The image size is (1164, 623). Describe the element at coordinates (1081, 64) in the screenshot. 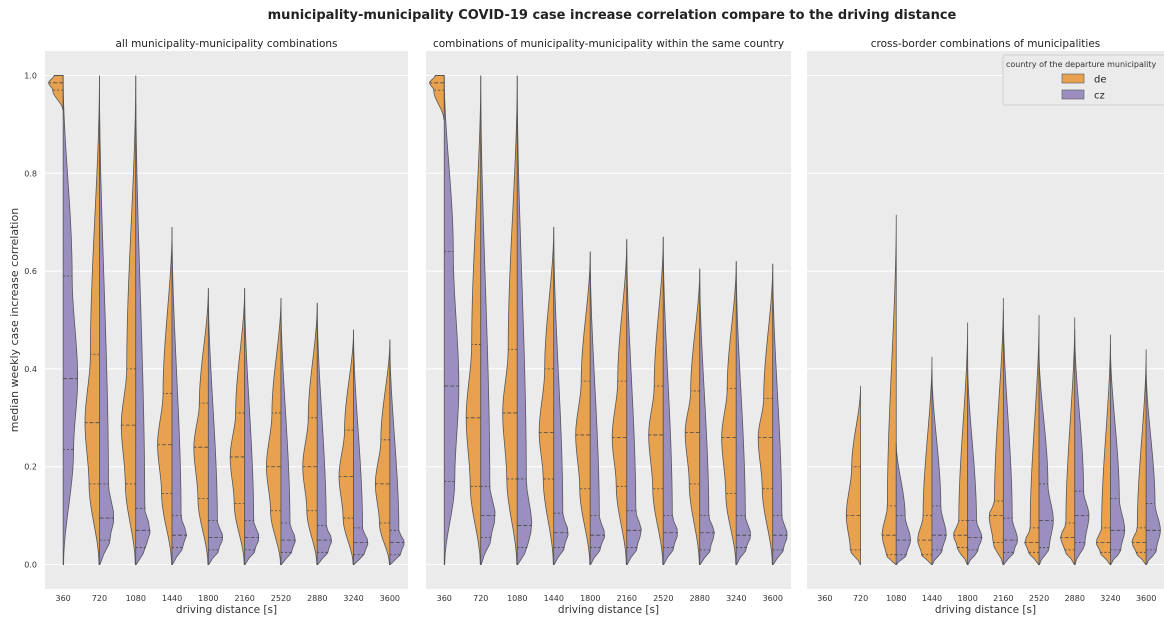

I see `legend-title: country of the departure municipality` at that location.